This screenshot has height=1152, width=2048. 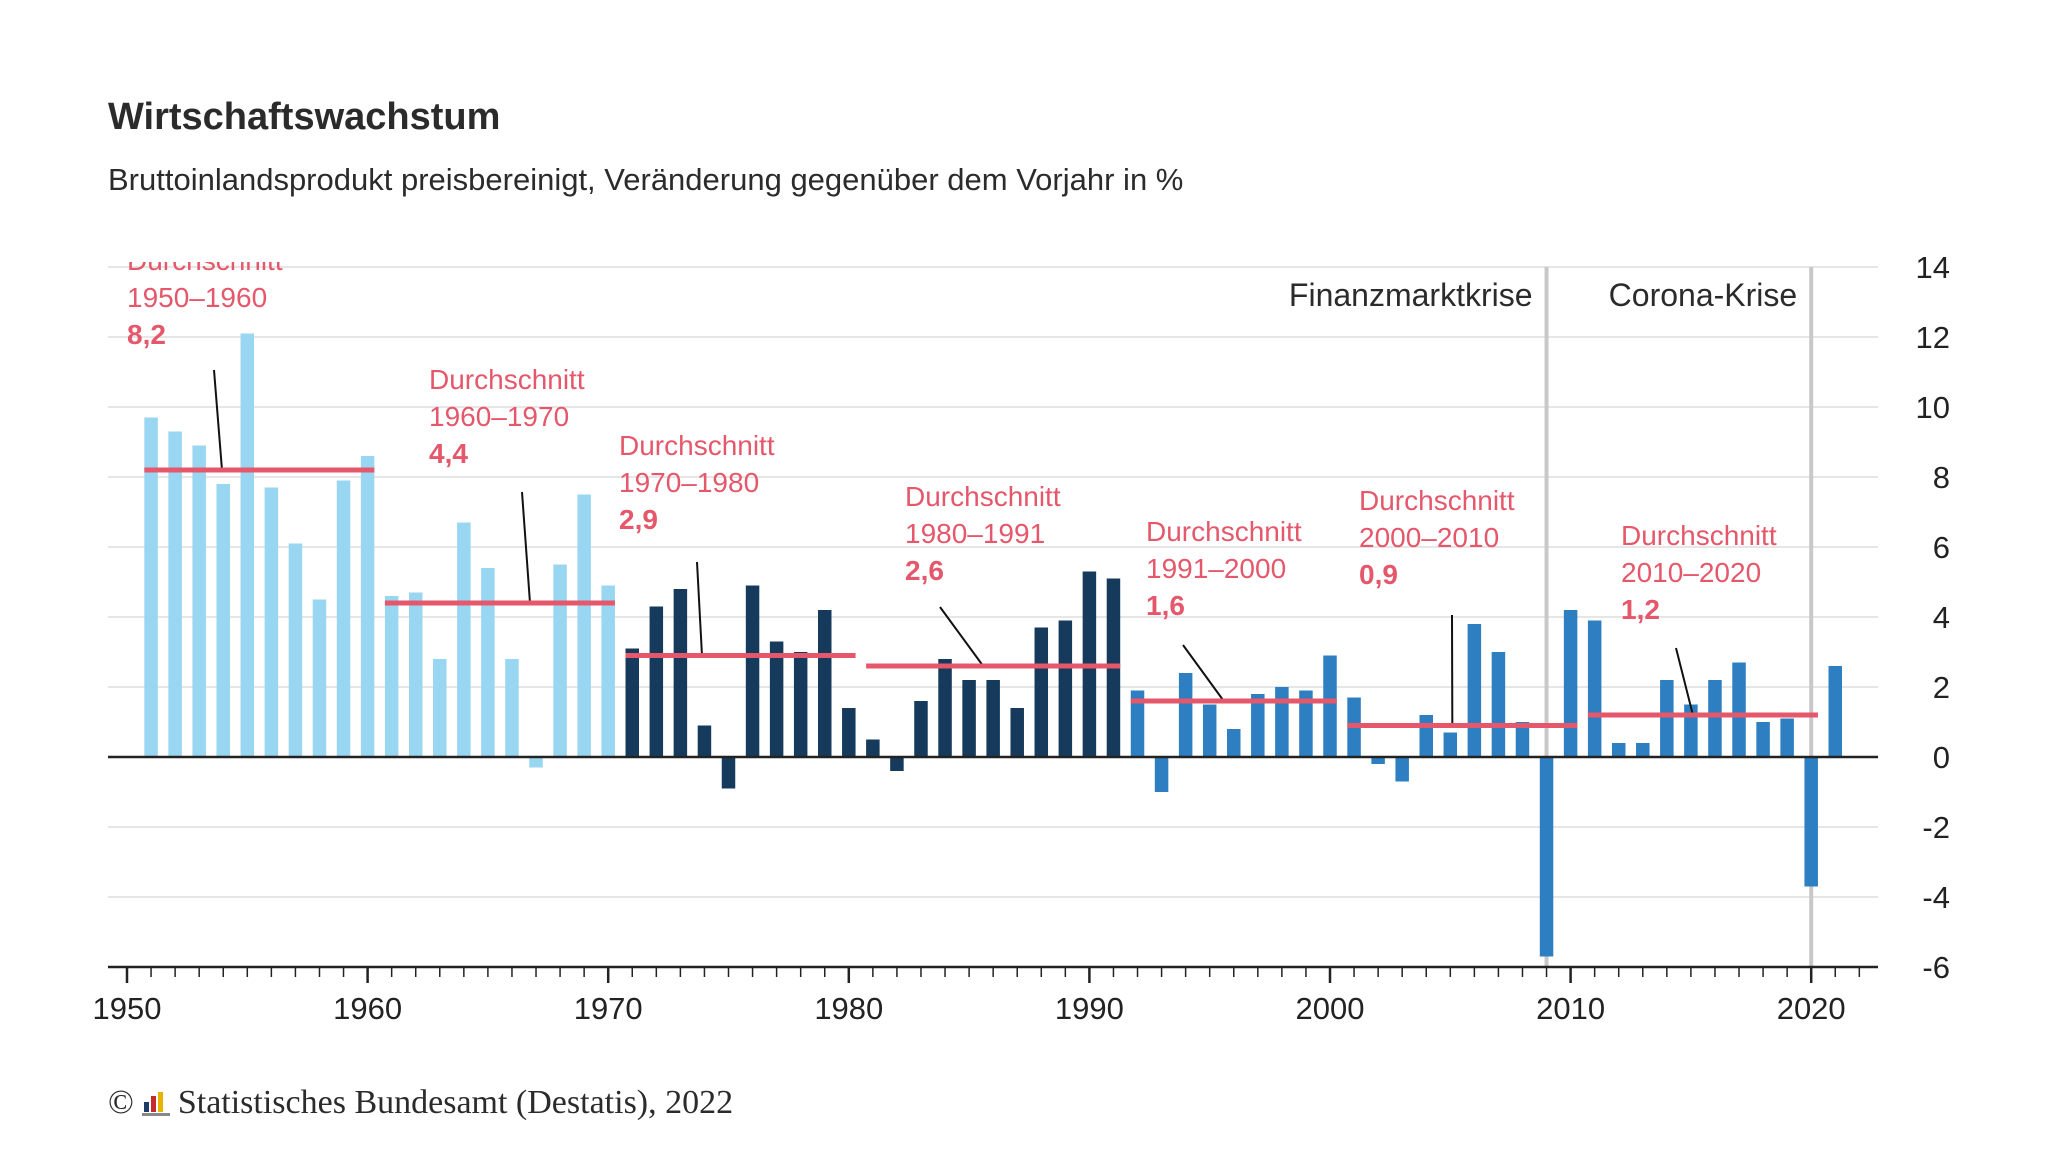 What do you see at coordinates (924, 570) in the screenshot?
I see `average-value: 2,6` at bounding box center [924, 570].